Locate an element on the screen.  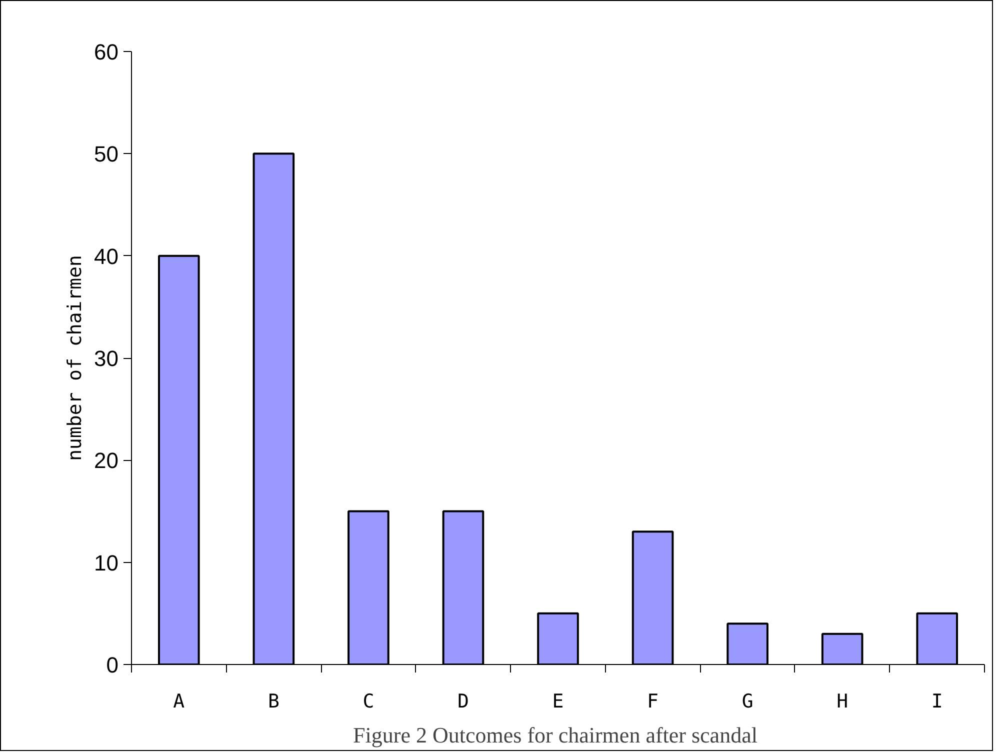
x-tick-label: C is located at coordinates (368, 701).